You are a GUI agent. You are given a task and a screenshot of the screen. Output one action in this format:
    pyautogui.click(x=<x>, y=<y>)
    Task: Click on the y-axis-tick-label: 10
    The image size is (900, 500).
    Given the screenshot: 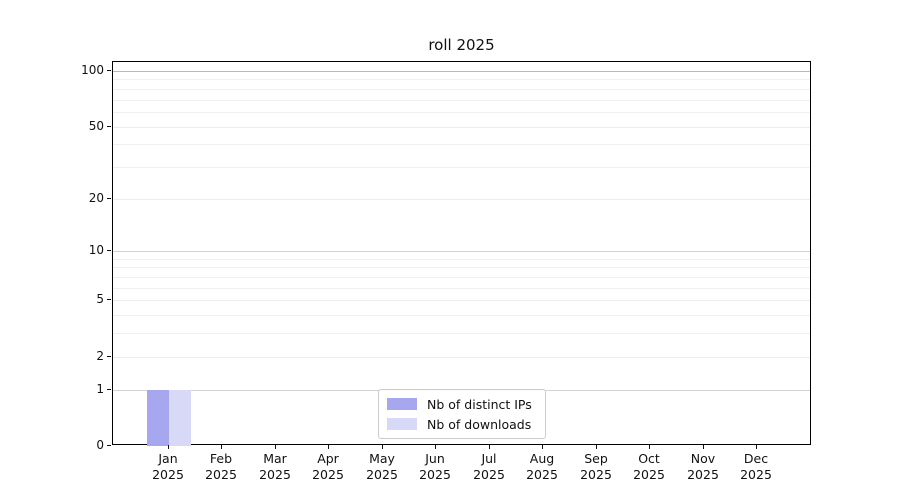 What is the action you would take?
    pyautogui.click(x=96, y=250)
    